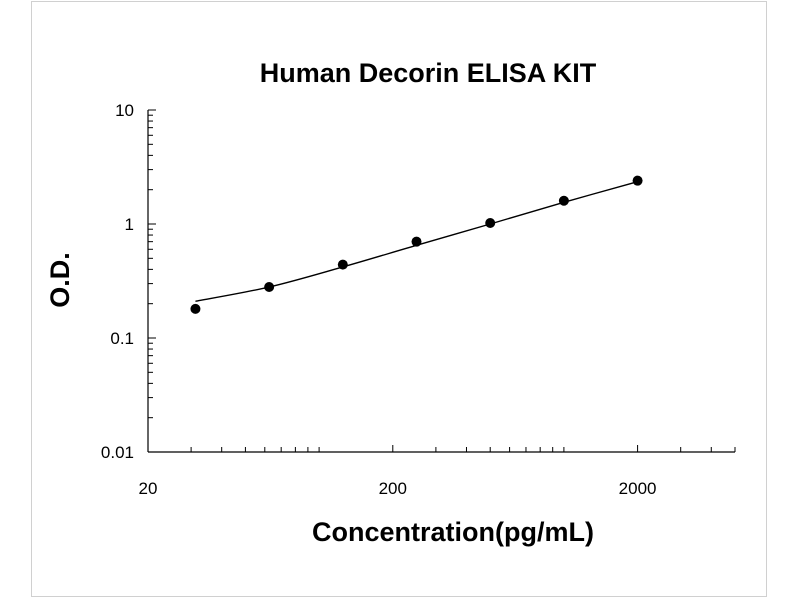 This screenshot has width=800, height=600. What do you see at coordinates (128, 281) in the screenshot?
I see `y-axis-ticks: 0.01 0.1 1 10` at bounding box center [128, 281].